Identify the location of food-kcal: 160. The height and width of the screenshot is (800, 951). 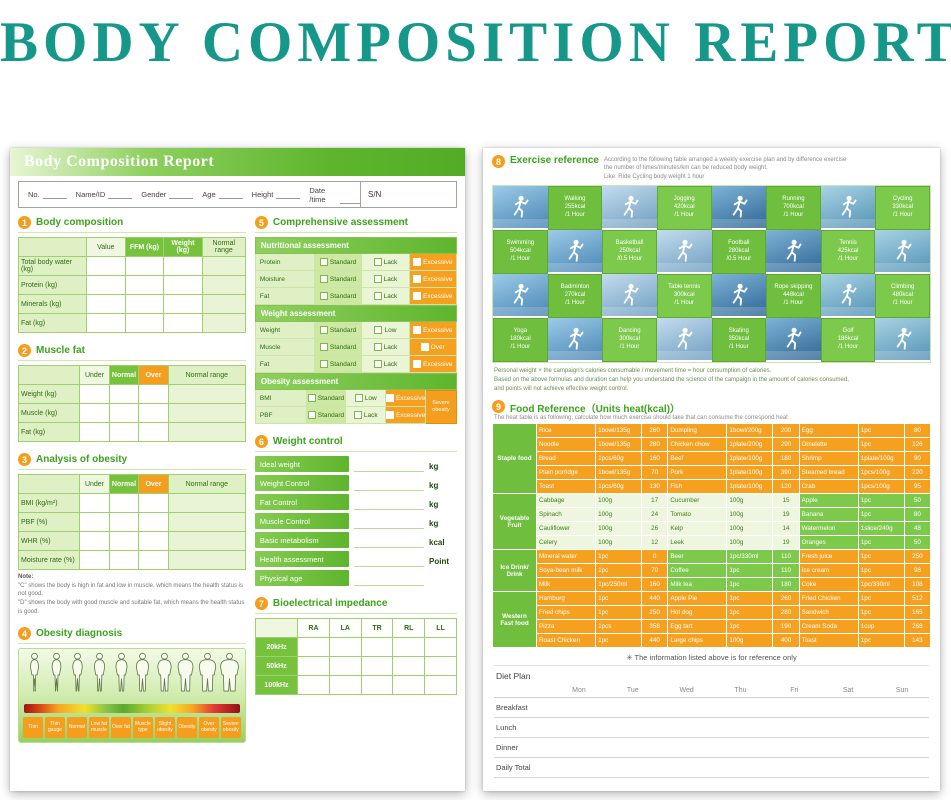
(655, 459).